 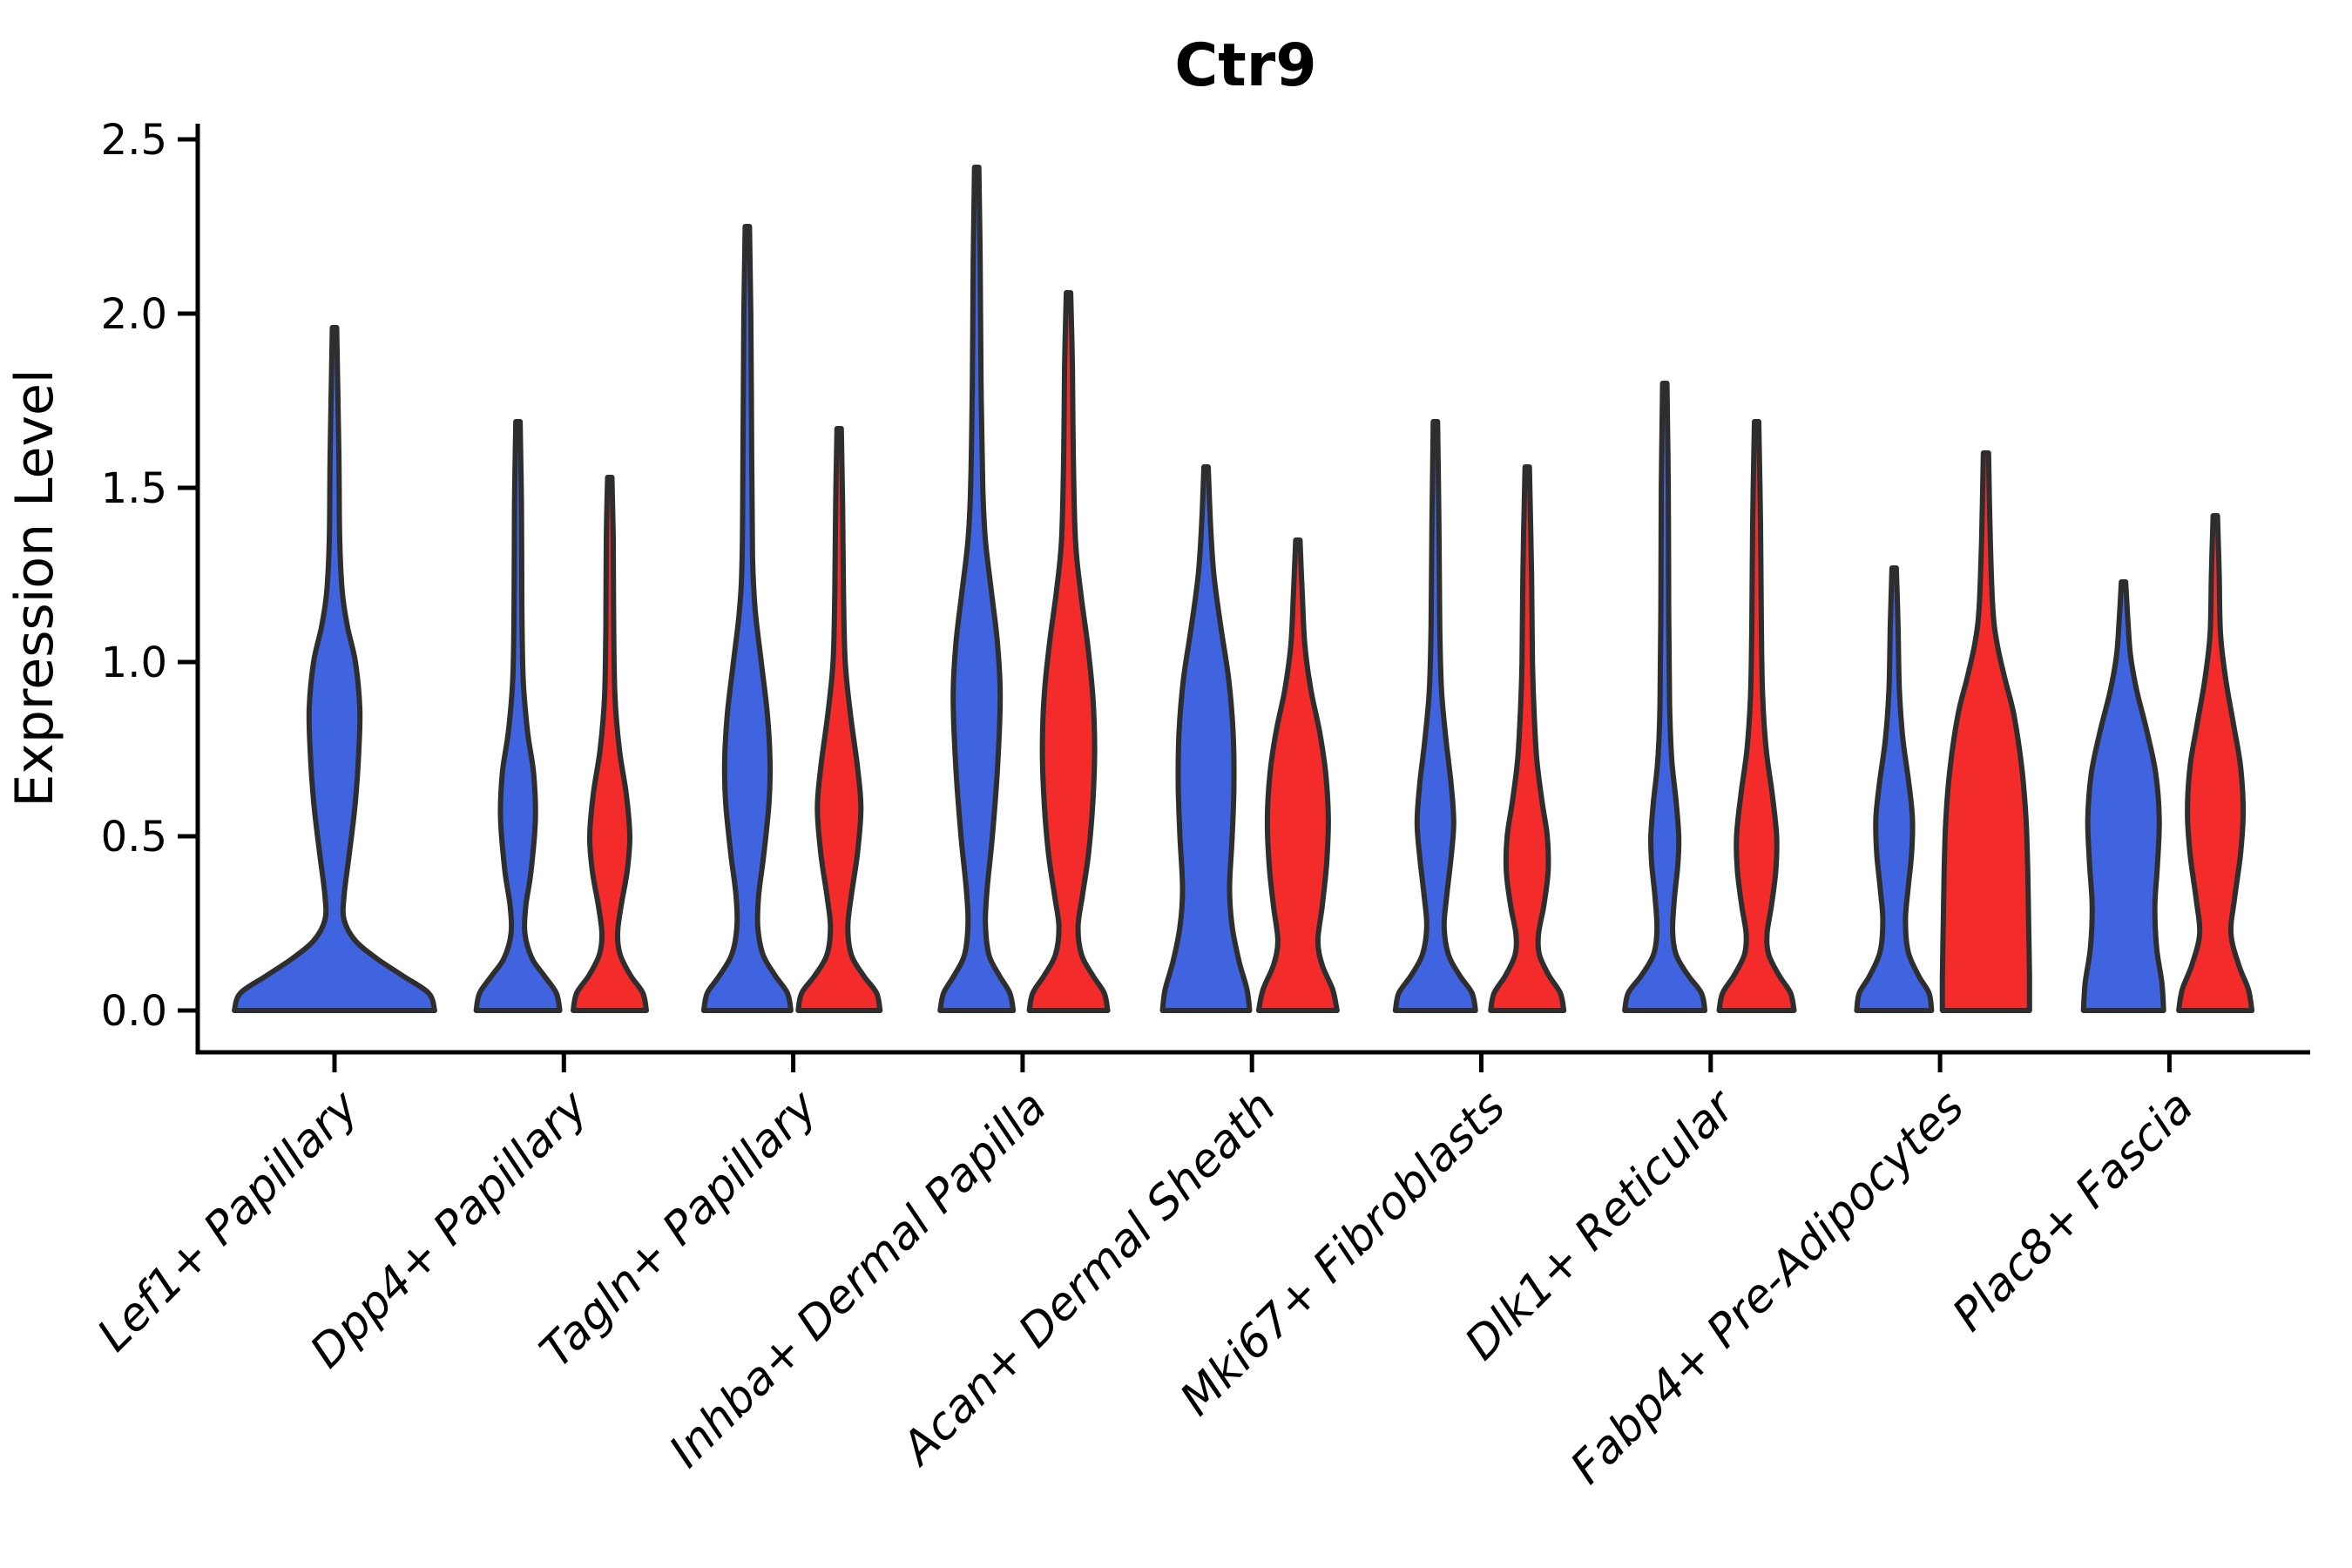 I want to click on violin-acan-dermal-sheath-red, so click(x=1297, y=775).